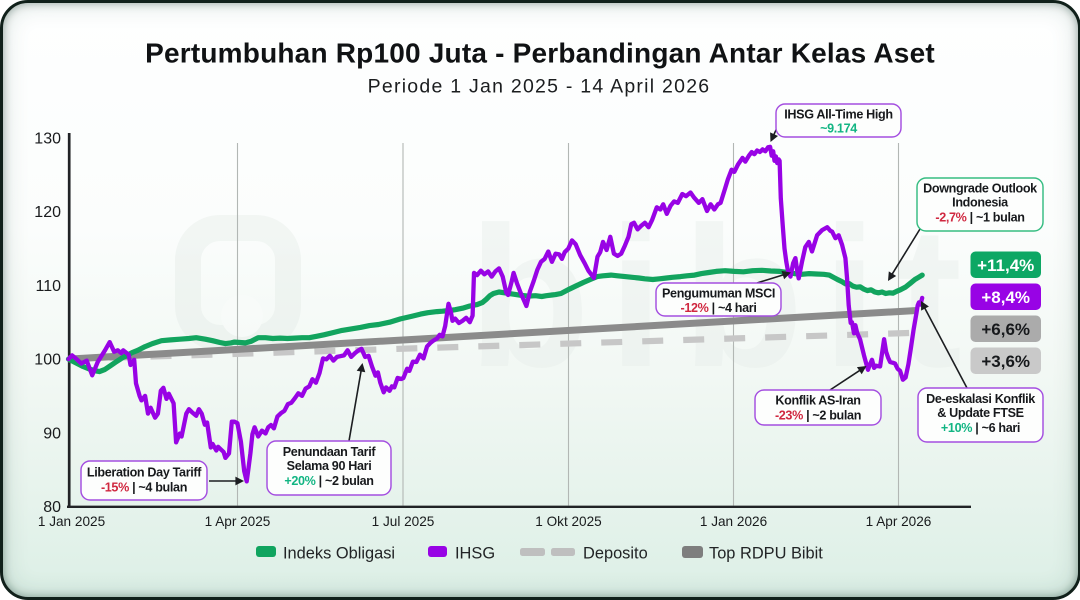  Describe the element at coordinates (980, 203) in the screenshot. I see `svg-text: Indonesia` at that location.